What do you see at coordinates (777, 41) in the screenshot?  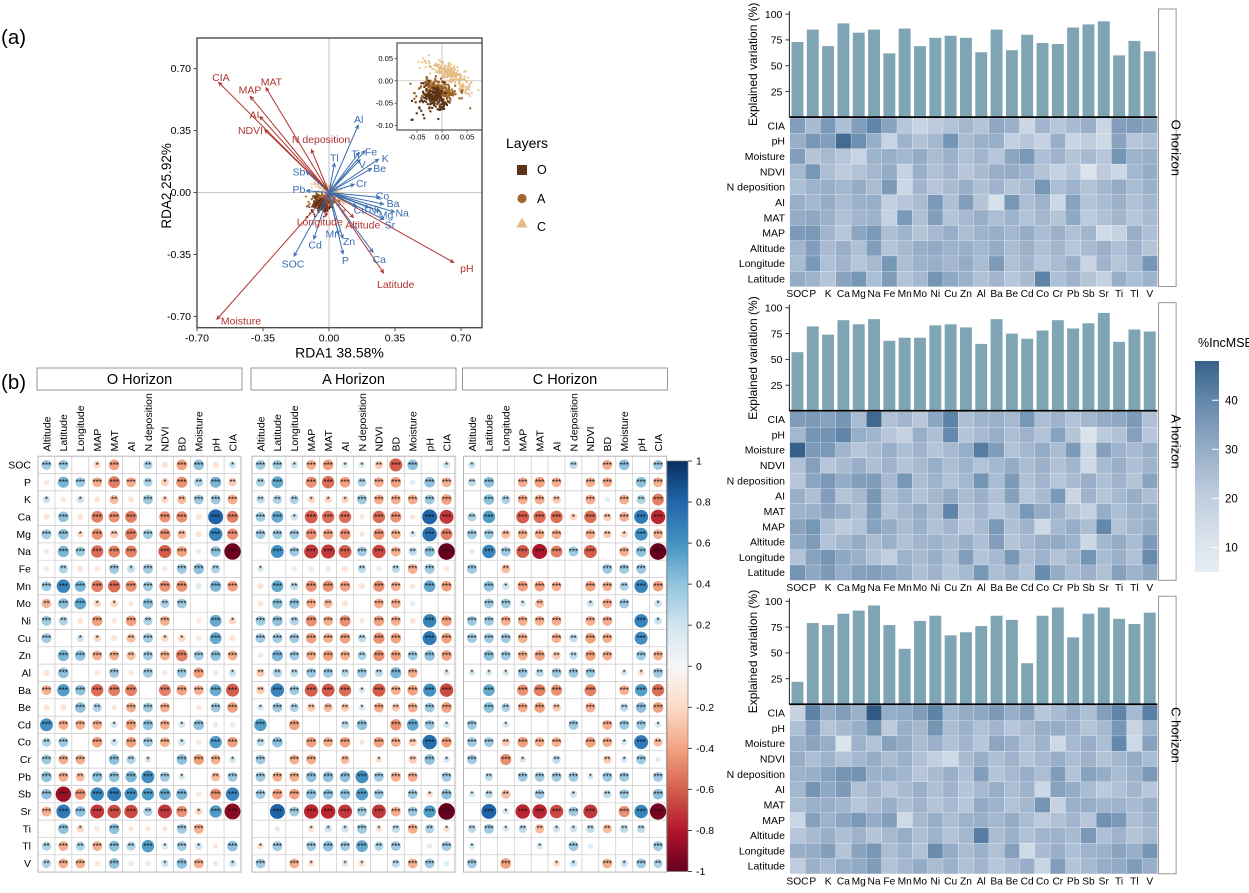 I see `svg-text: 75` at bounding box center [777, 41].